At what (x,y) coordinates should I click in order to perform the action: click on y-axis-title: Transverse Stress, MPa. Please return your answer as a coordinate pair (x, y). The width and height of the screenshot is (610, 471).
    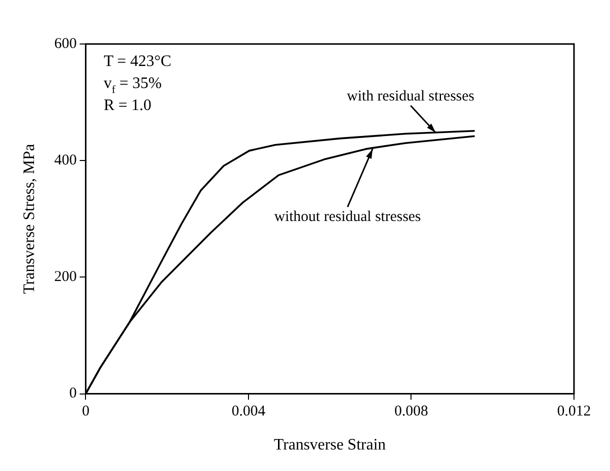
    Looking at the image, I should click on (29, 219).